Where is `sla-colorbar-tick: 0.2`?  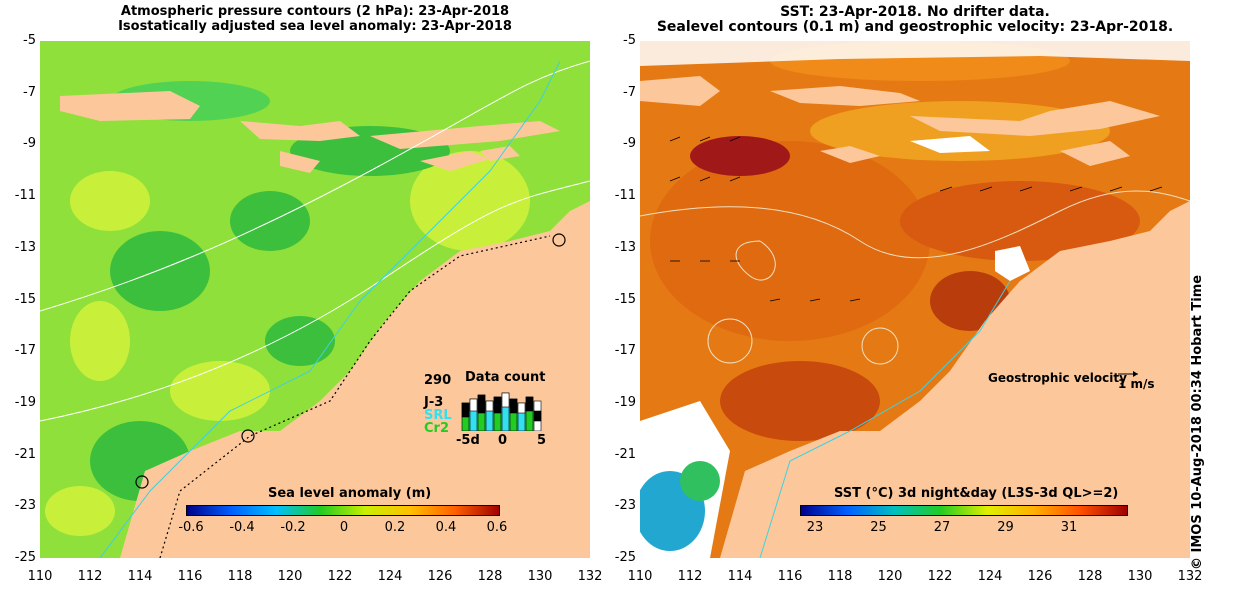 sla-colorbar-tick: 0.2 is located at coordinates (395, 527).